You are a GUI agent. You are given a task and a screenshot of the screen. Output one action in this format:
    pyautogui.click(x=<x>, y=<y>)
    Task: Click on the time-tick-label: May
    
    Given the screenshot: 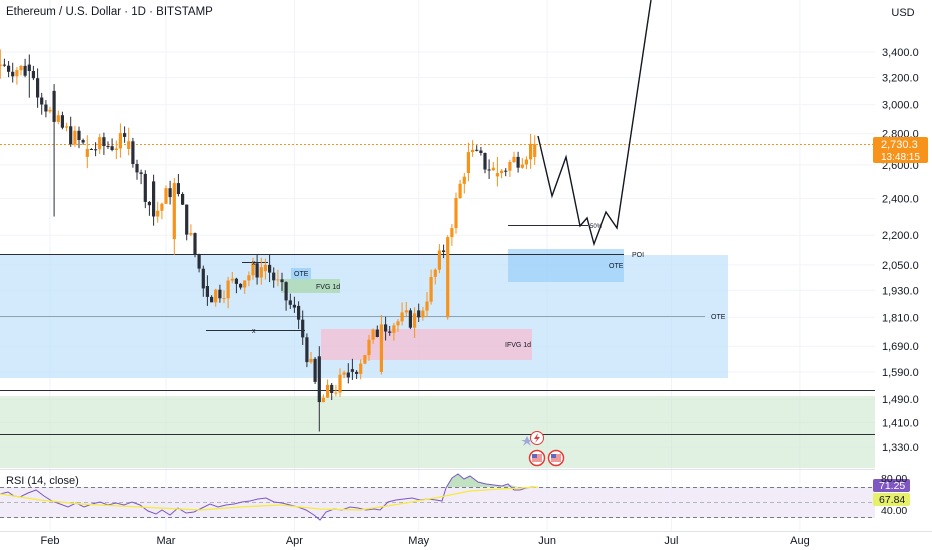 What is the action you would take?
    pyautogui.click(x=418, y=541)
    